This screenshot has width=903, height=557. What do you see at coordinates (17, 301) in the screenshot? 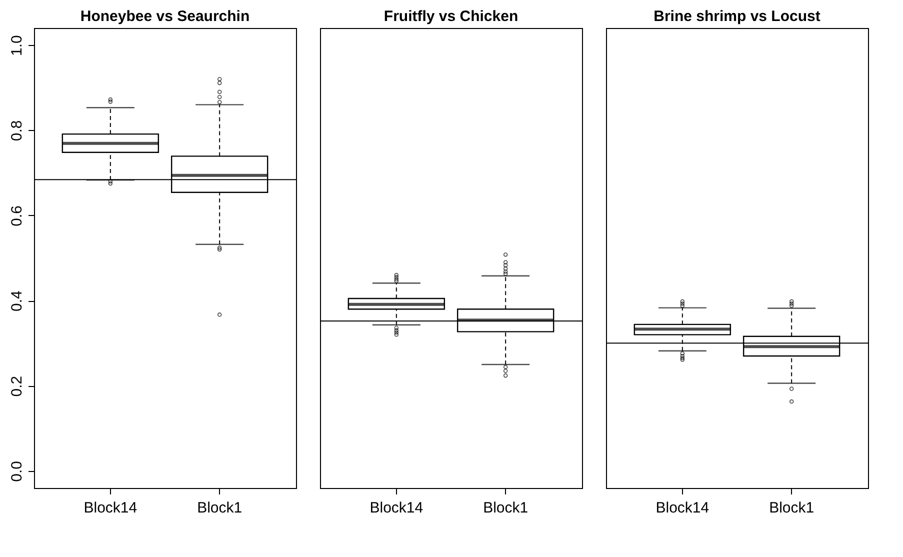
I see `y-tick-label: 0.4` at bounding box center [17, 301].